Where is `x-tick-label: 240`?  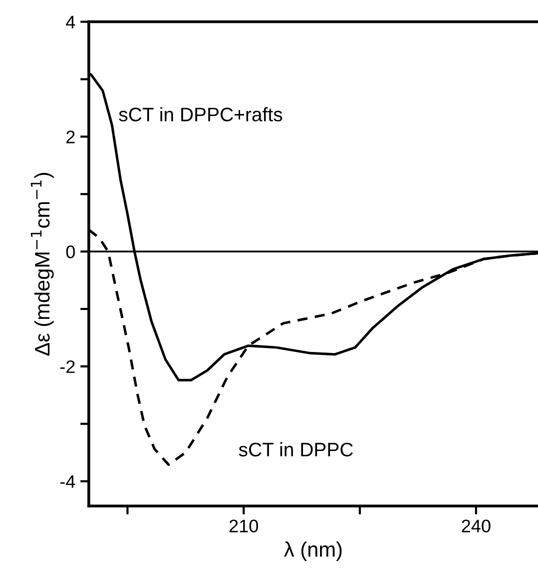 x-tick-label: 240 is located at coordinates (476, 526).